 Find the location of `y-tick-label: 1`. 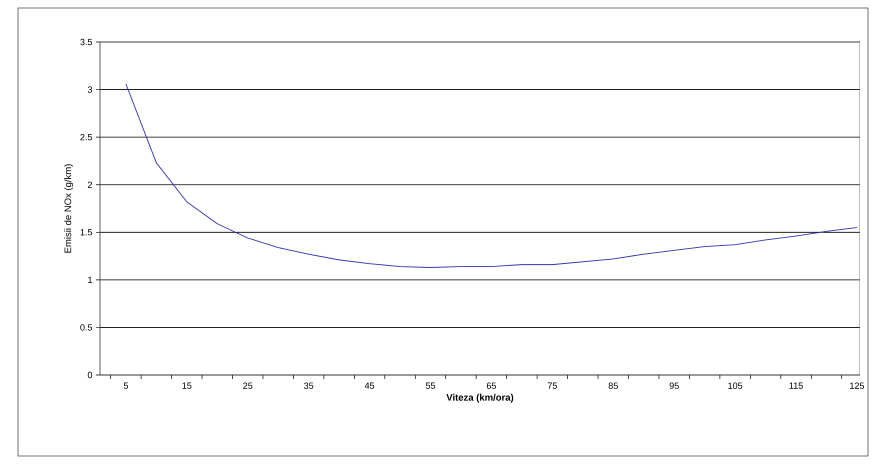

y-tick-label: 1 is located at coordinates (90, 279).